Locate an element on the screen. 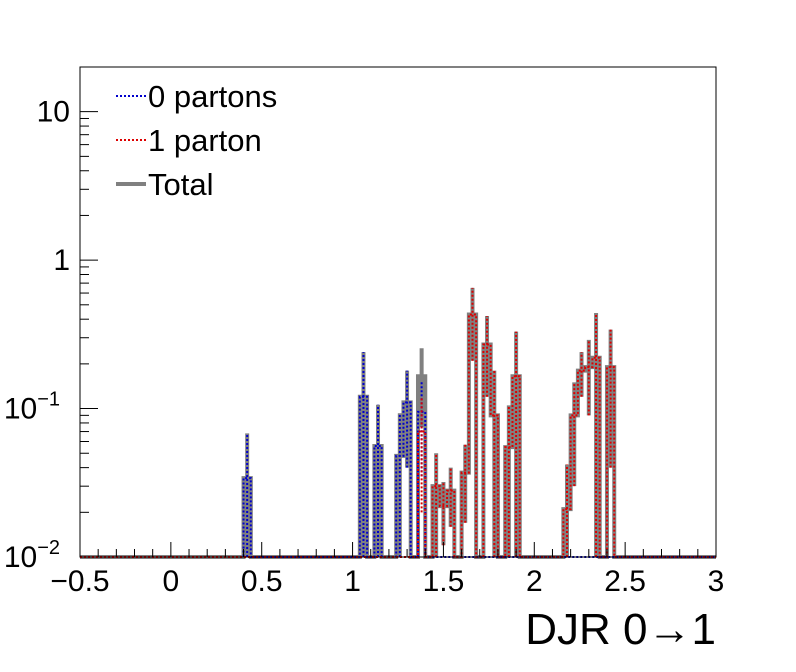 This screenshot has height=672, width=796. legend-entry: Total is located at coordinates (164, 184).